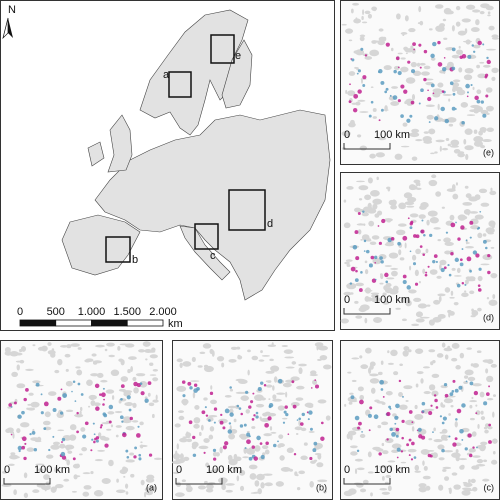 The image size is (500, 500). Describe the element at coordinates (145, 323) in the screenshot. I see `scale-segment` at that location.